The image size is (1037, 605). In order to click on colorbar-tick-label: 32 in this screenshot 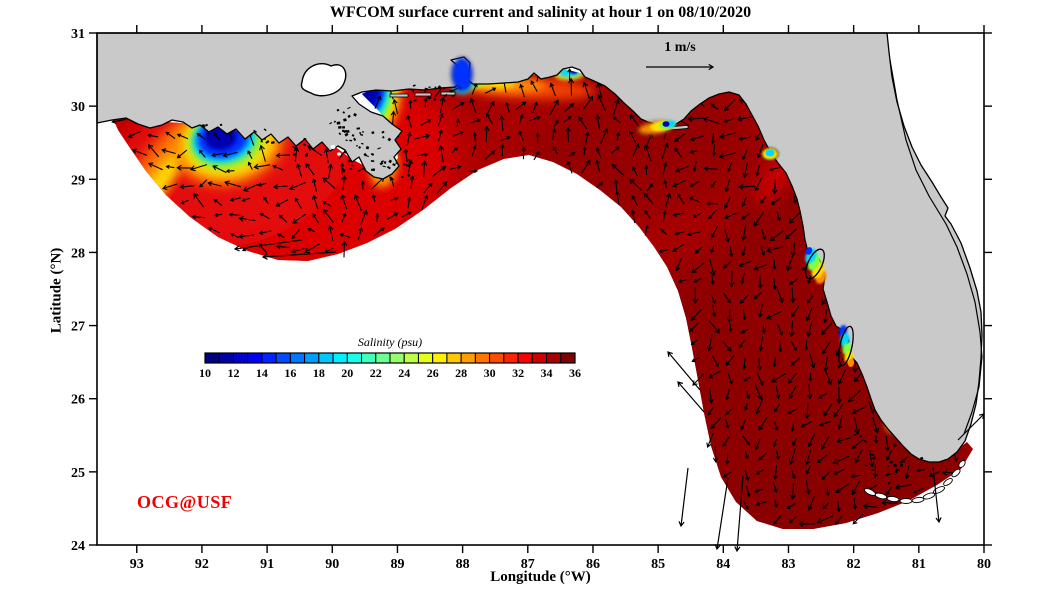, I will do `click(518, 373)`.